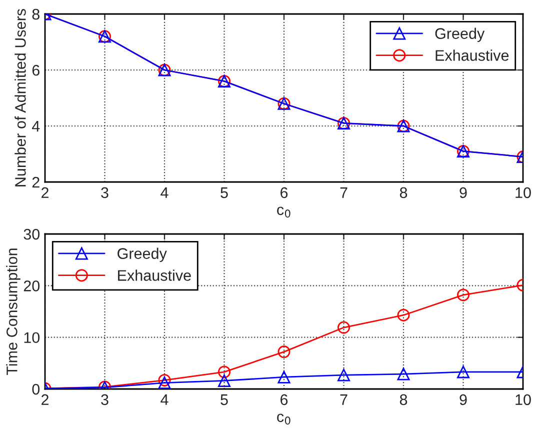  What do you see at coordinates (36, 182) in the screenshot?
I see `y-tick-label: 2` at bounding box center [36, 182].